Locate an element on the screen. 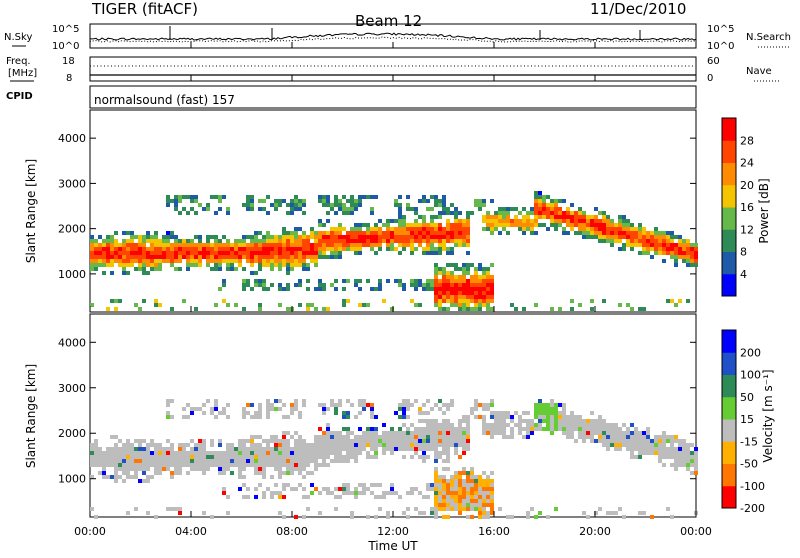  velocity-ylabel: Slant Range [km] is located at coordinates (31, 416).